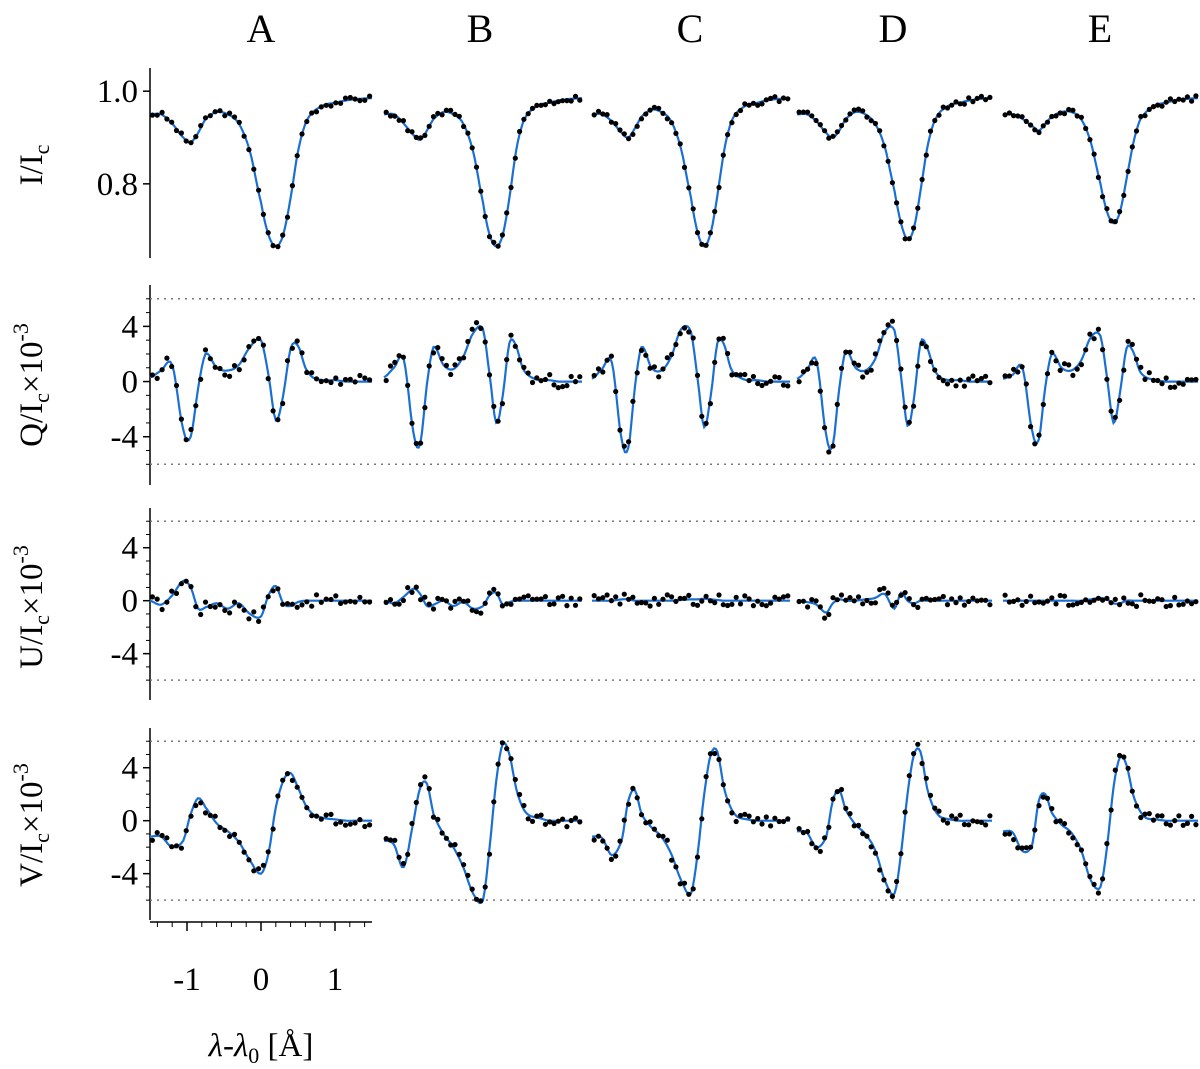  I want to click on ylabel-q: Q/Ic×10-3, so click(31, 385).